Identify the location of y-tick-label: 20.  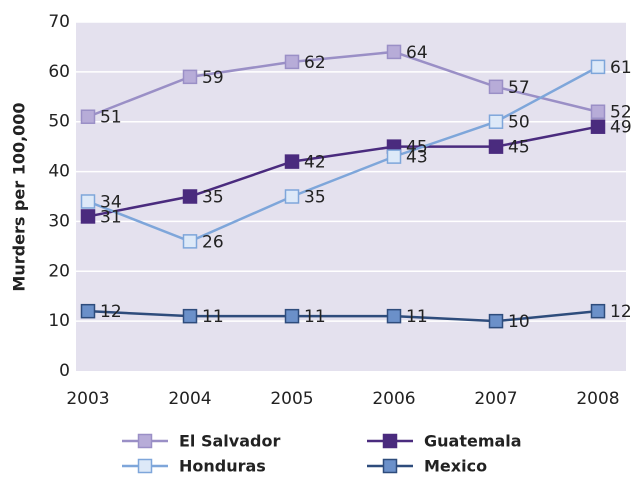
(59, 271).